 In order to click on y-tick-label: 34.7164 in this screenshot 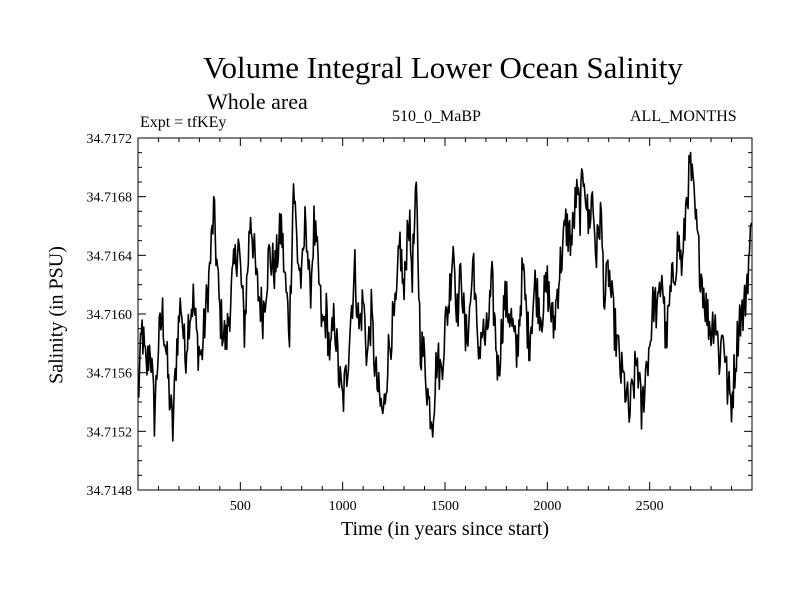, I will do `click(110, 256)`.